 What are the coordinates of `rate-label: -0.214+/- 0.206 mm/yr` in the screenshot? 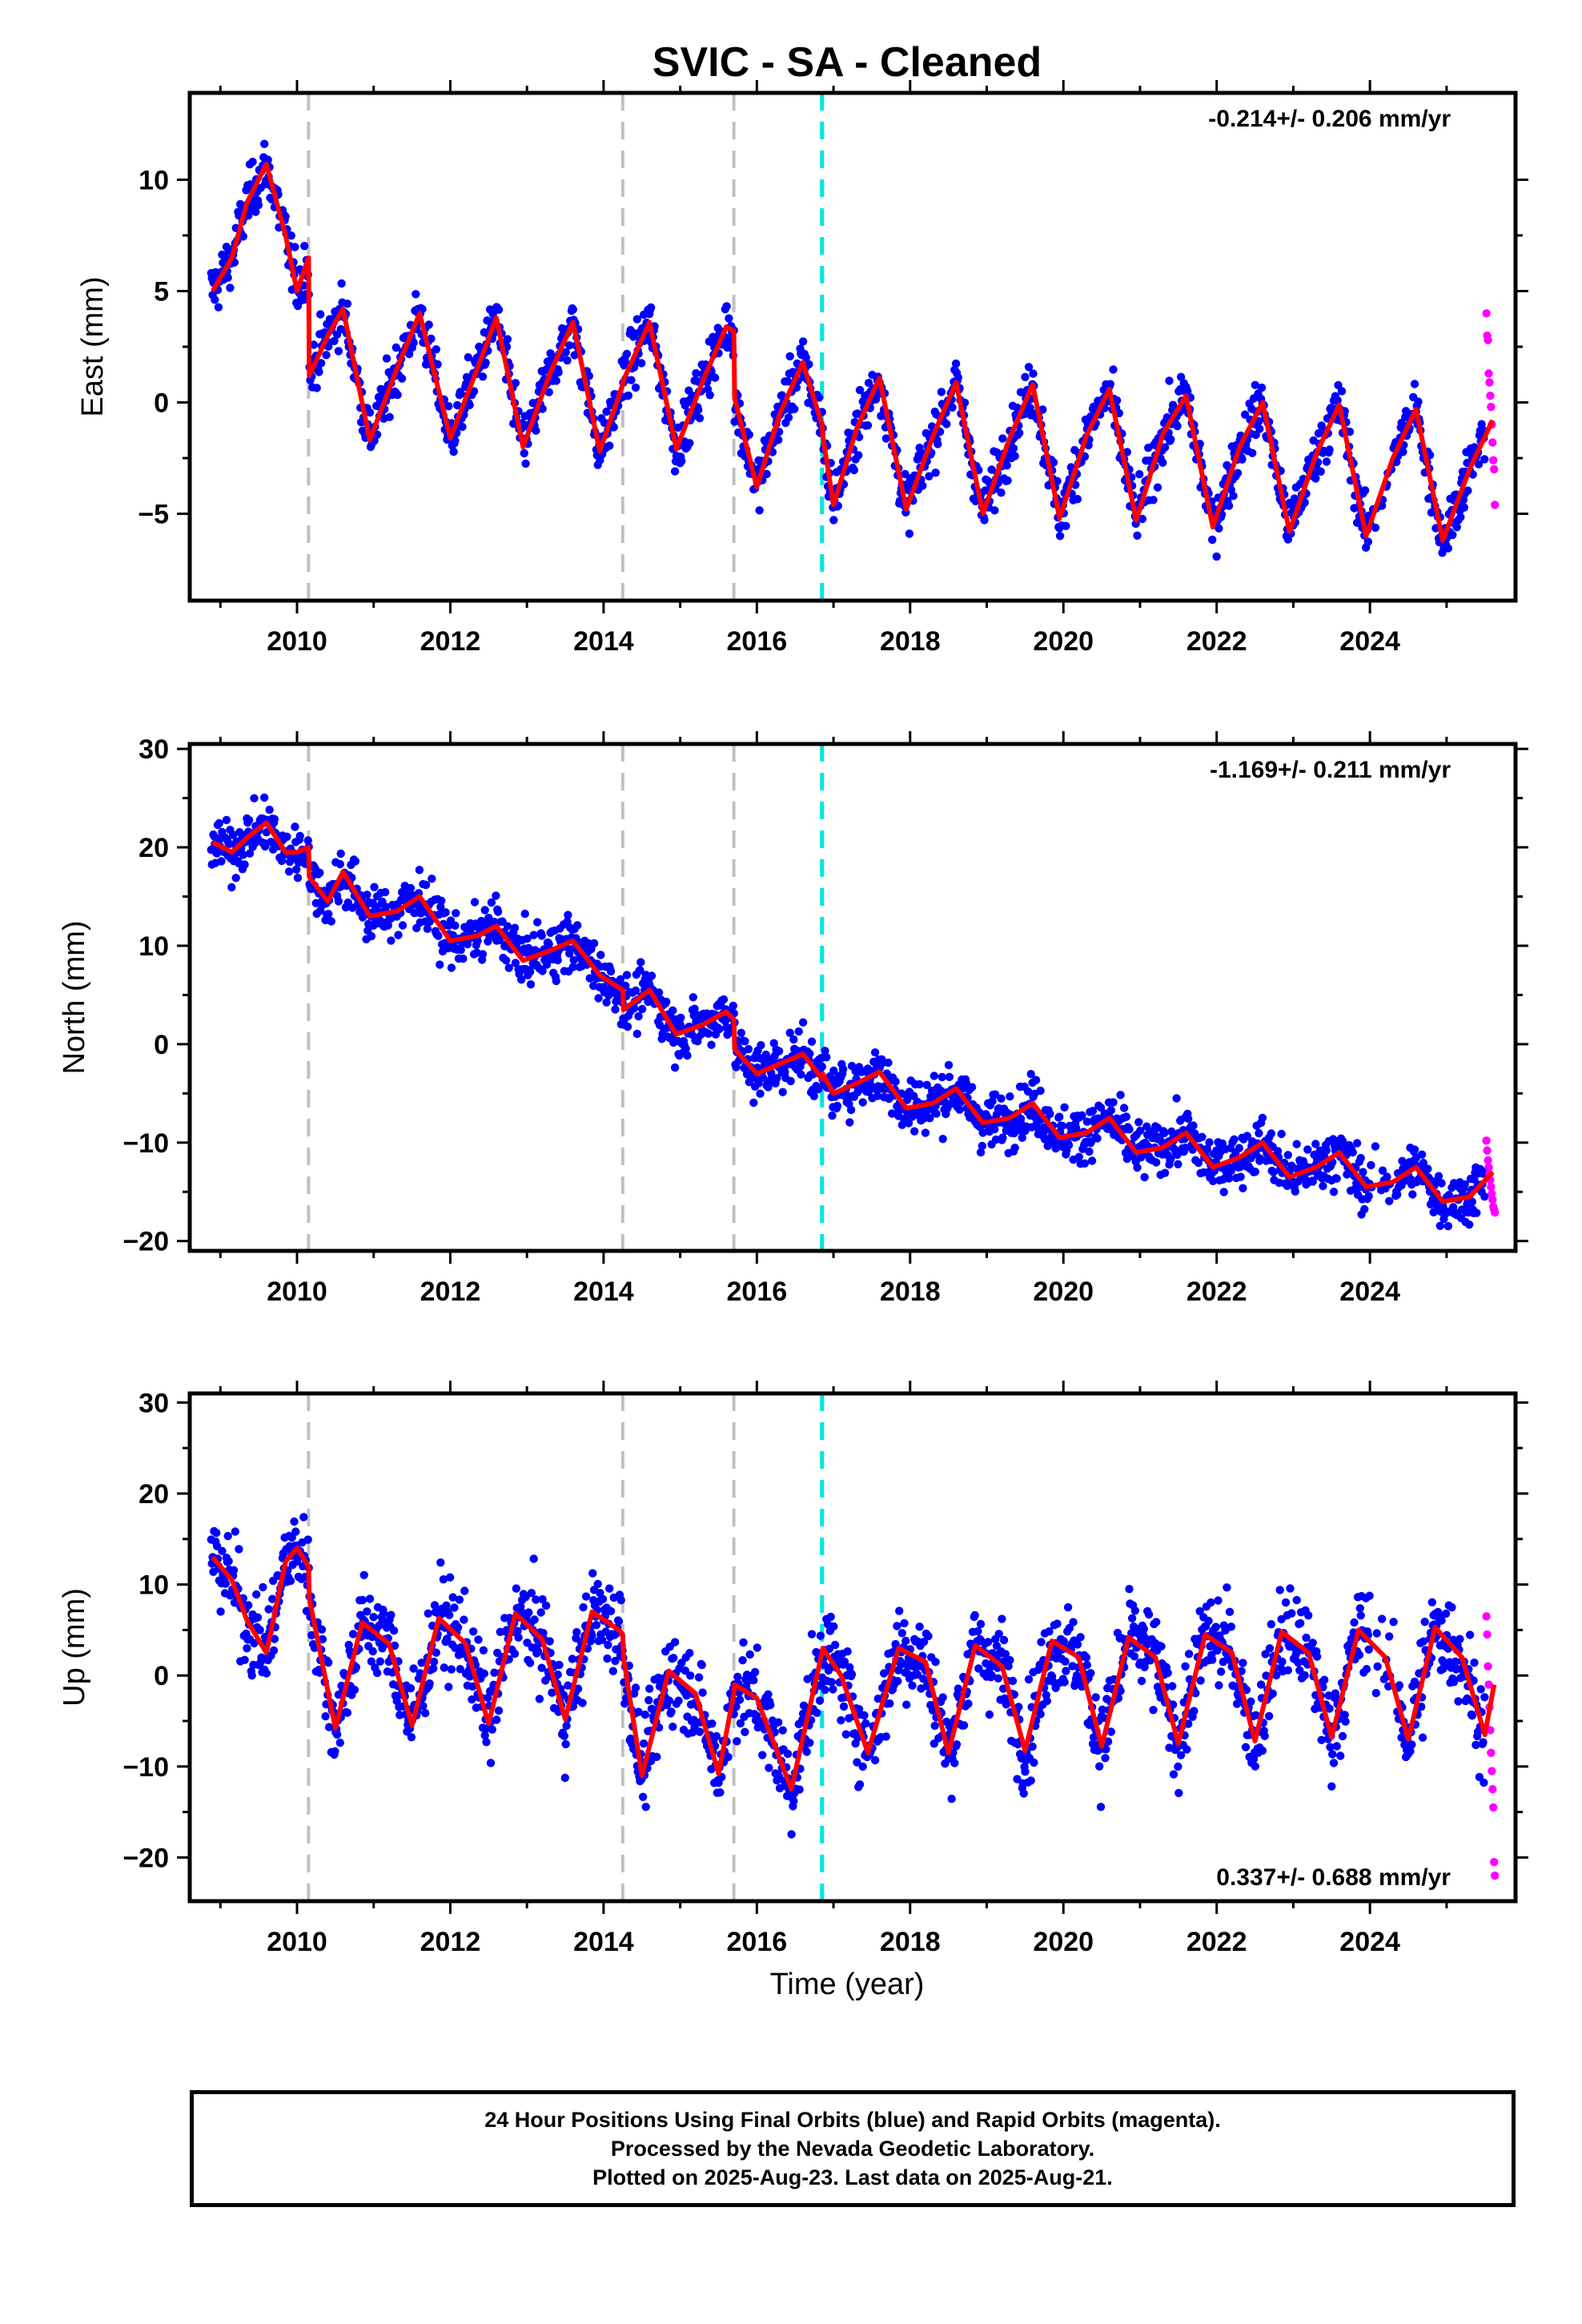 It's located at (1329, 119).